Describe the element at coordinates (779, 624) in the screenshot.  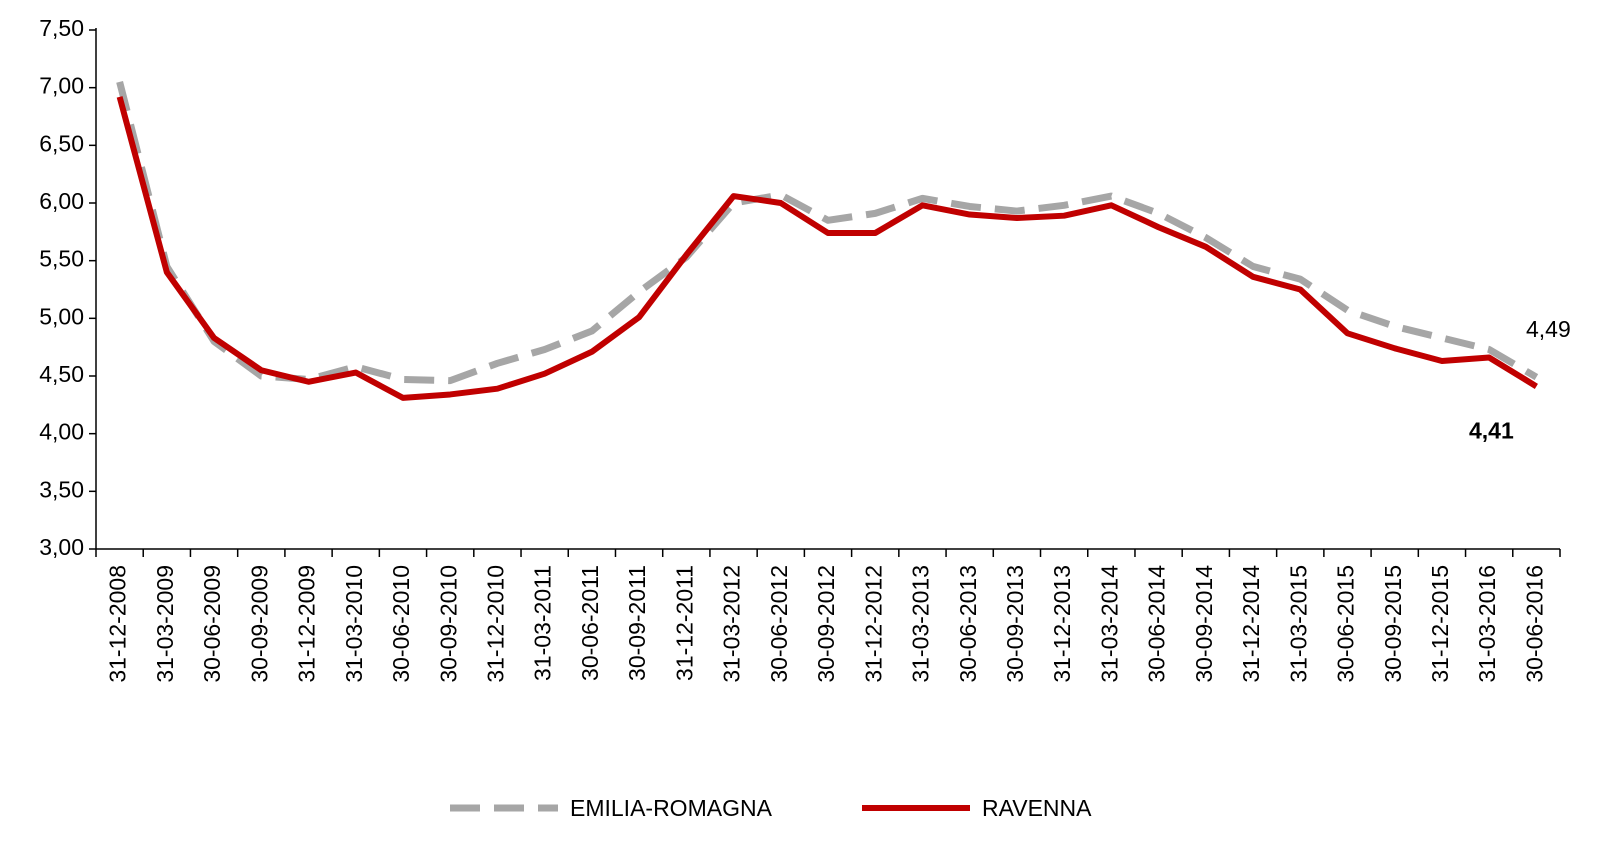
I see `x-tick-label: 30-06-2012` at that location.